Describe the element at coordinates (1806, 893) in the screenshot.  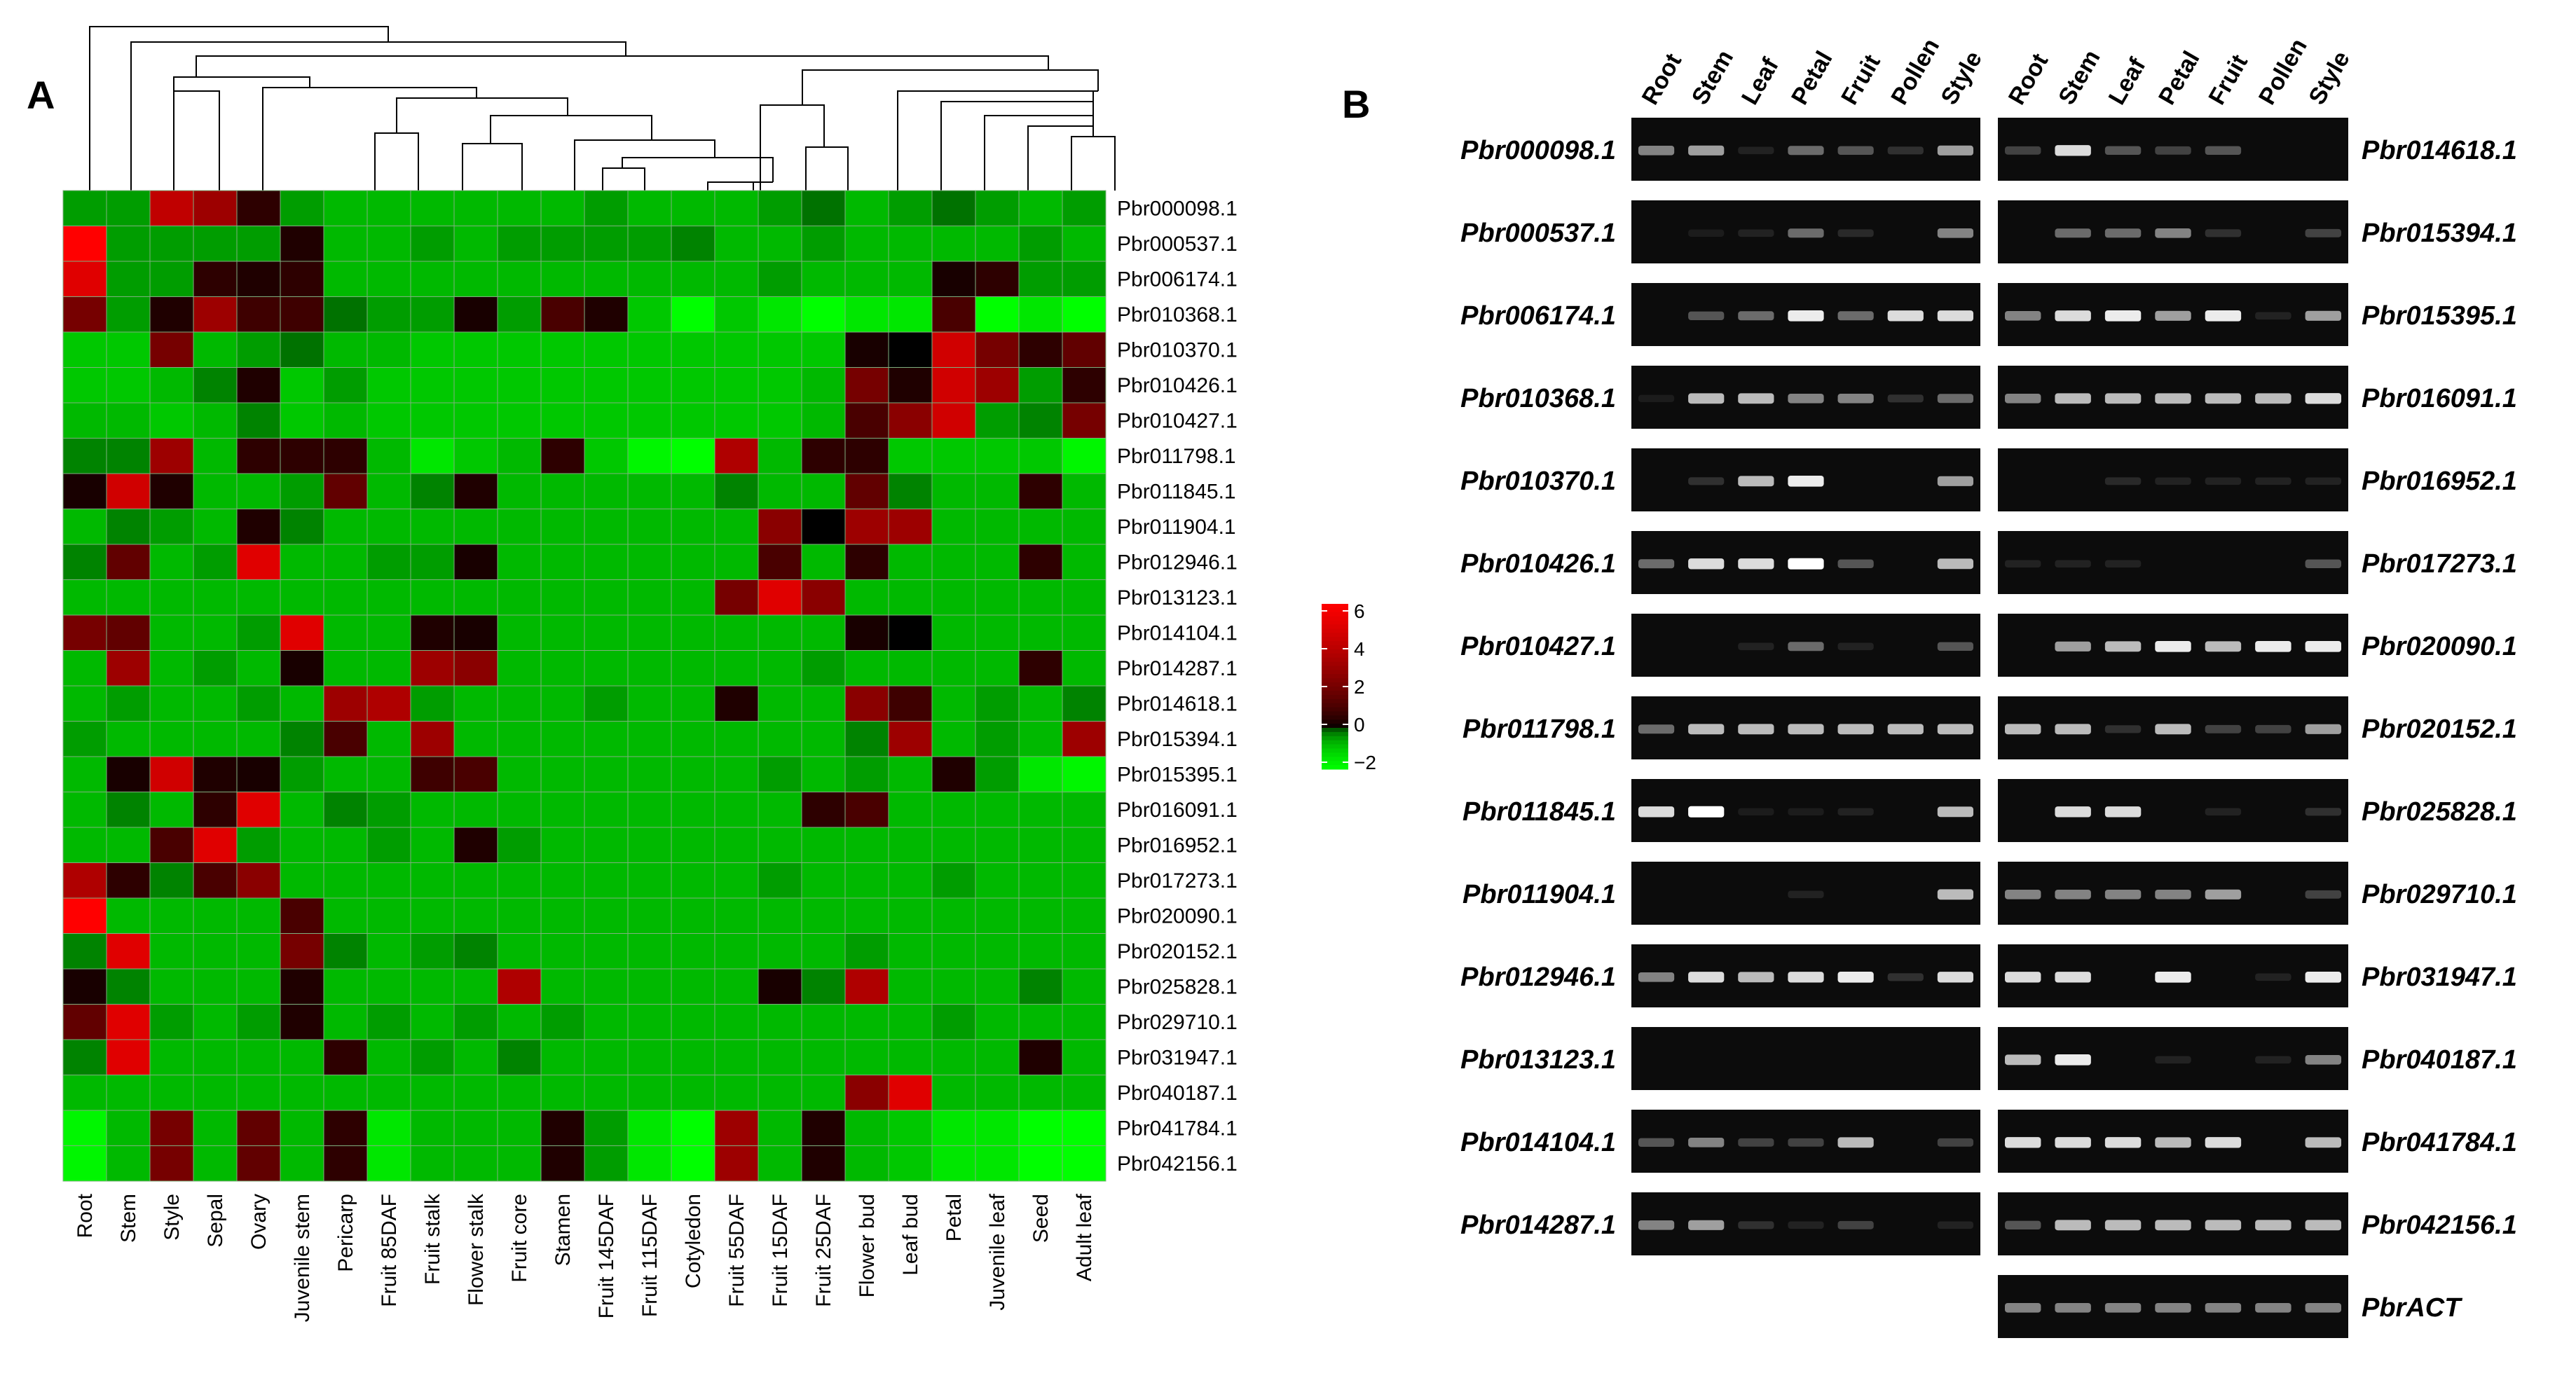
I see `gel-background` at that location.